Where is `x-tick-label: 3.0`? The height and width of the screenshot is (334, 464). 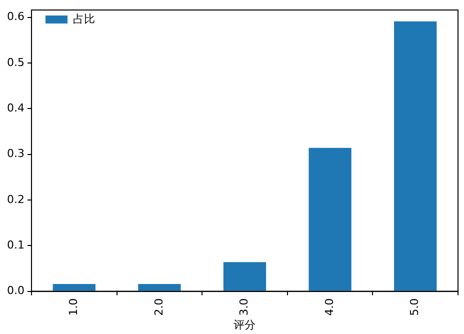
x-tick-label: 3.0 is located at coordinates (244, 307).